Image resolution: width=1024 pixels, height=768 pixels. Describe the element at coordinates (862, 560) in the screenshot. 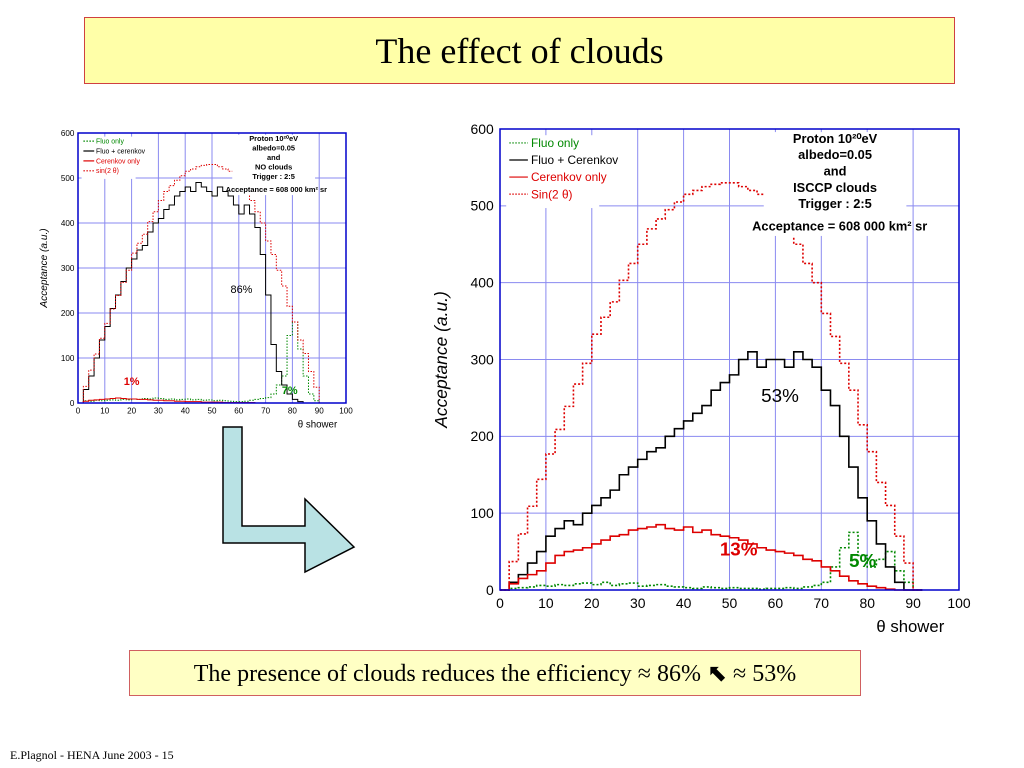

I see `annotation-label: 5%` at that location.